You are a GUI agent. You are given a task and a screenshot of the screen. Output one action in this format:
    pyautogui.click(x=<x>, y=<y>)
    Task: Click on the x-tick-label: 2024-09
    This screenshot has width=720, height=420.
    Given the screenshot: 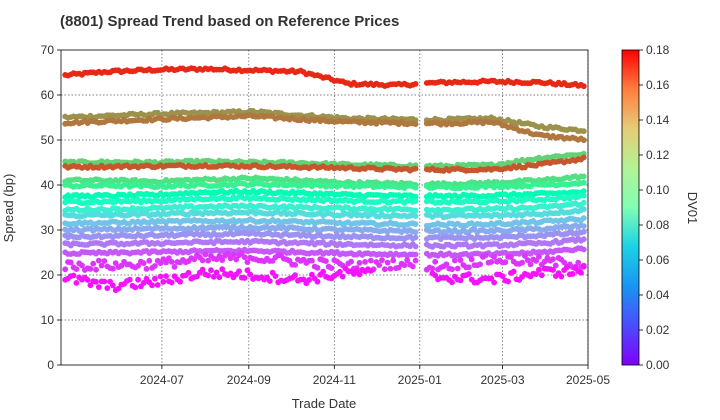 What is the action you would take?
    pyautogui.click(x=249, y=380)
    